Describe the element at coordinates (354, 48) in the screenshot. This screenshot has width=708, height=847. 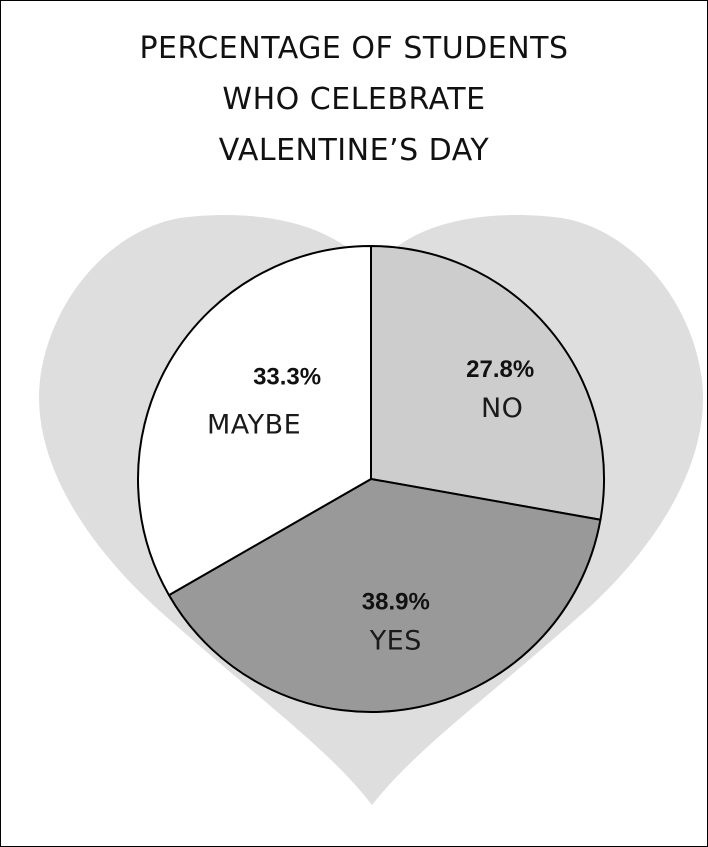
I see `chart-title-line-1: PERCENTAGE OF STUDENTS` at that location.